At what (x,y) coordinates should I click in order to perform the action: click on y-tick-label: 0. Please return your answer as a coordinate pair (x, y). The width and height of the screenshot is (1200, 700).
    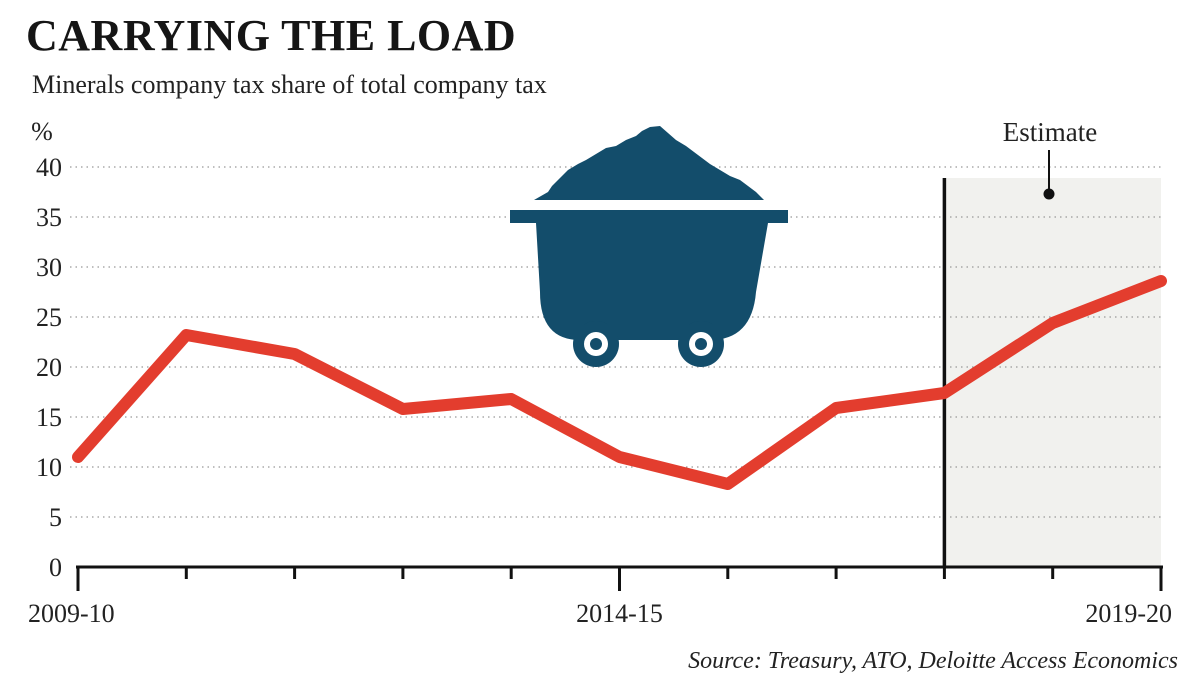
    Looking at the image, I should click on (55, 567).